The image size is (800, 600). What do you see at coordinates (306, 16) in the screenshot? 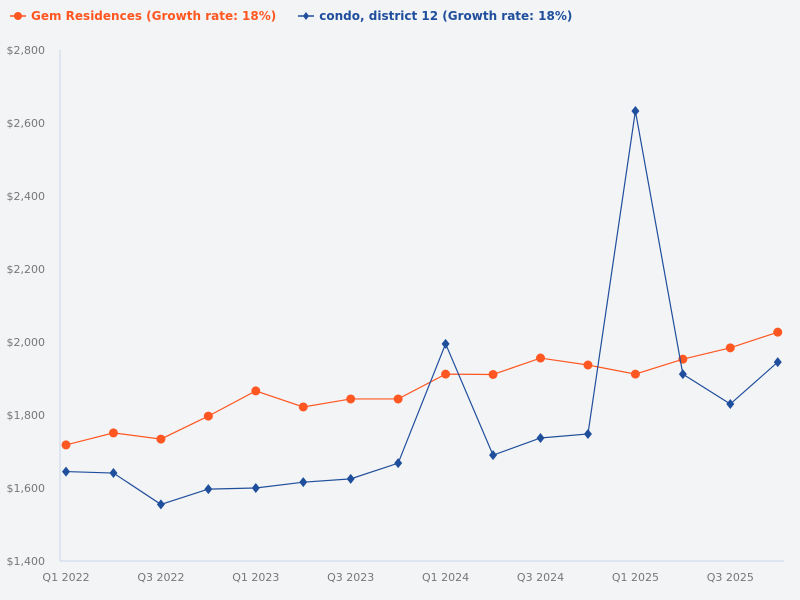
I see `diamond-marker-icon` at bounding box center [306, 16].